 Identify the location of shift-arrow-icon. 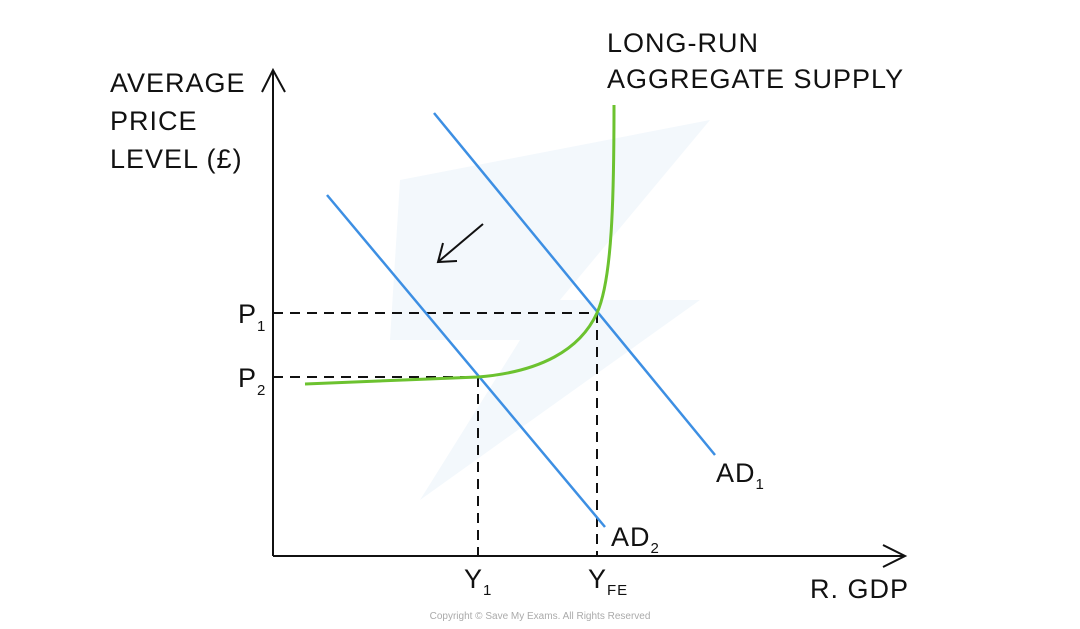
(460, 243).